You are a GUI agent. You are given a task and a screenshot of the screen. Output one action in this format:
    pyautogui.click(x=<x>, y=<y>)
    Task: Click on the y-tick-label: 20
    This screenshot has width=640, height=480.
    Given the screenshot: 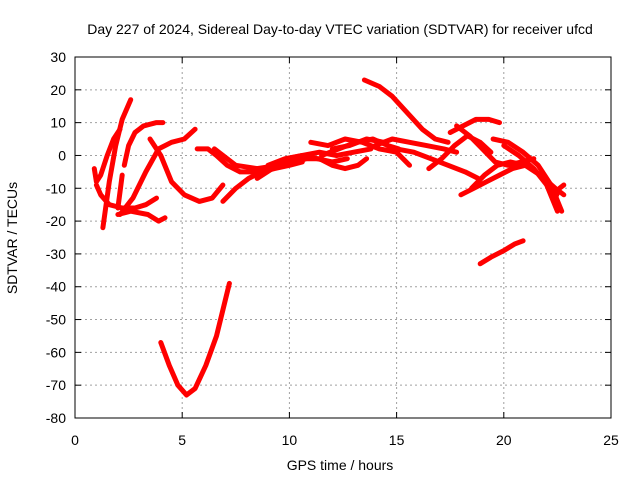 What is the action you would take?
    pyautogui.click(x=58, y=90)
    